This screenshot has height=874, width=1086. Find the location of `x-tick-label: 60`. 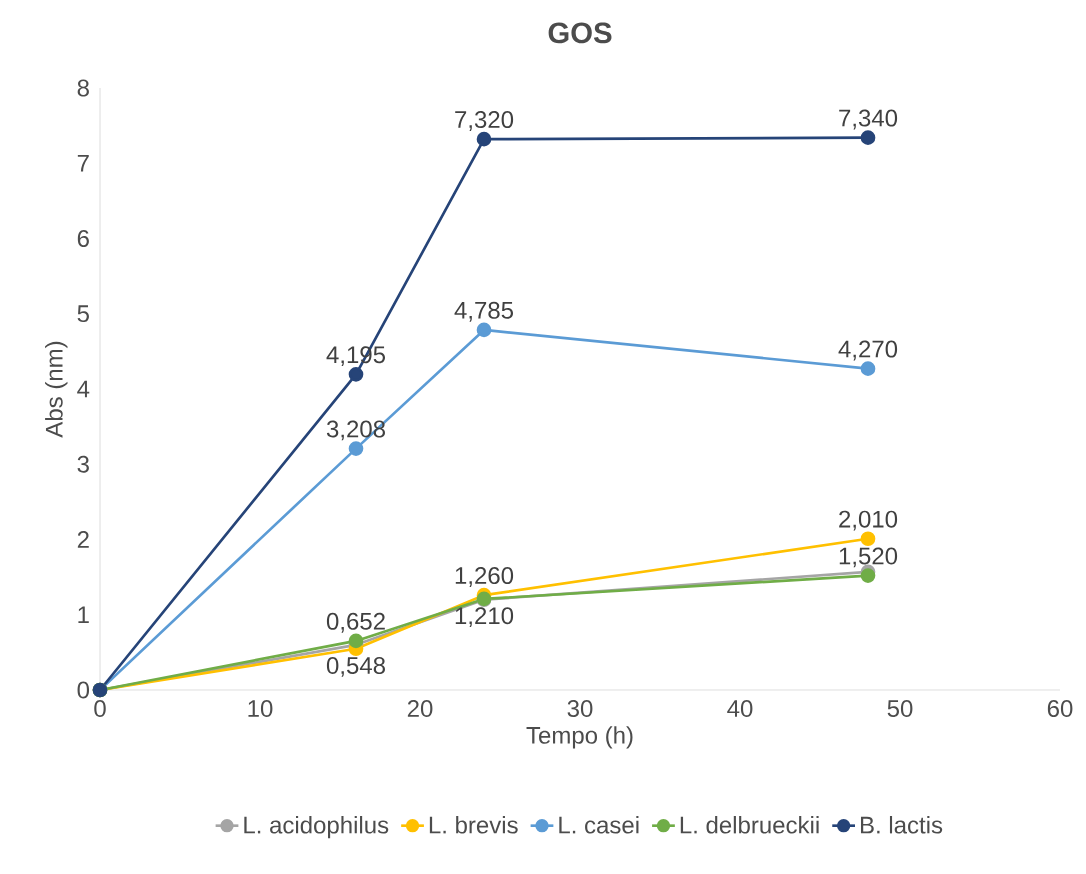

x-tick-label: 60 is located at coordinates (1060, 709).